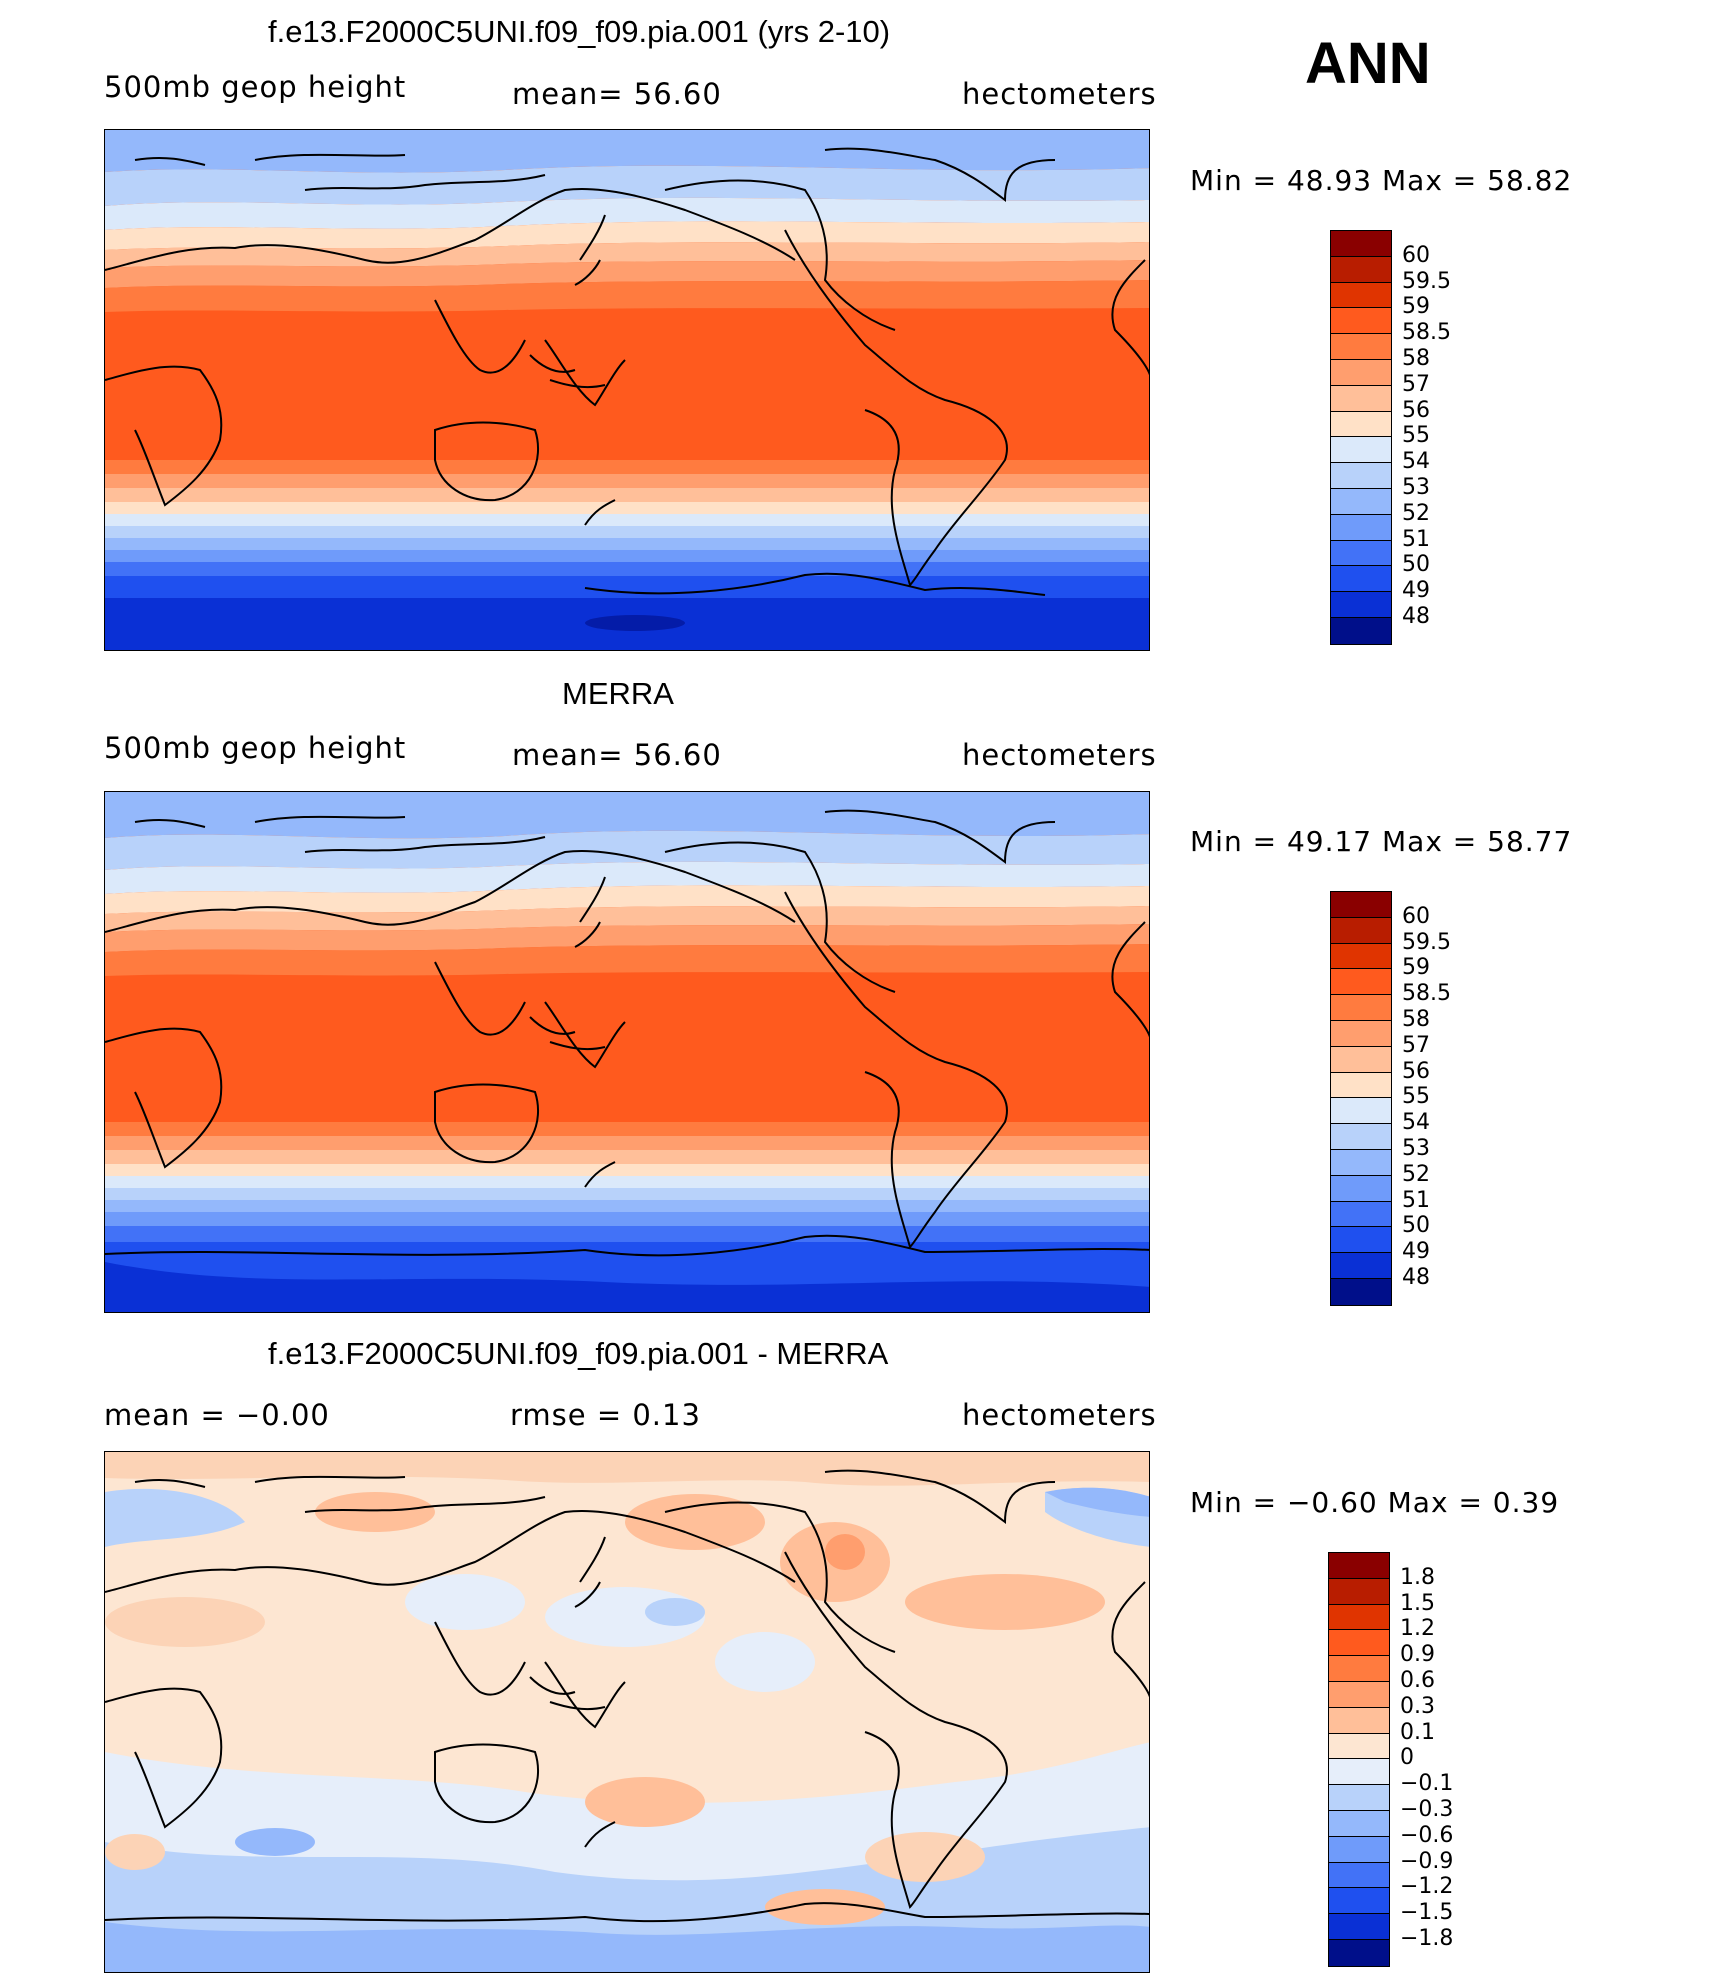 The width and height of the screenshot is (1710, 1979). Describe the element at coordinates (627, 371) in the screenshot. I see `panel-1-coastlines` at that location.